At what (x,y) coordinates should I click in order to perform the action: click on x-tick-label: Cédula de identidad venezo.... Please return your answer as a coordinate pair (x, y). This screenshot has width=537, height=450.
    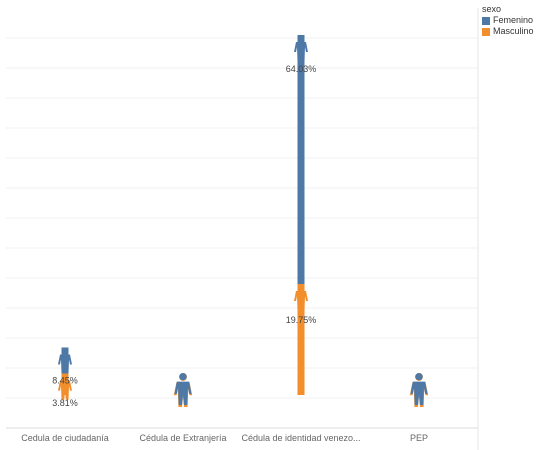
    Looking at the image, I should click on (300, 438).